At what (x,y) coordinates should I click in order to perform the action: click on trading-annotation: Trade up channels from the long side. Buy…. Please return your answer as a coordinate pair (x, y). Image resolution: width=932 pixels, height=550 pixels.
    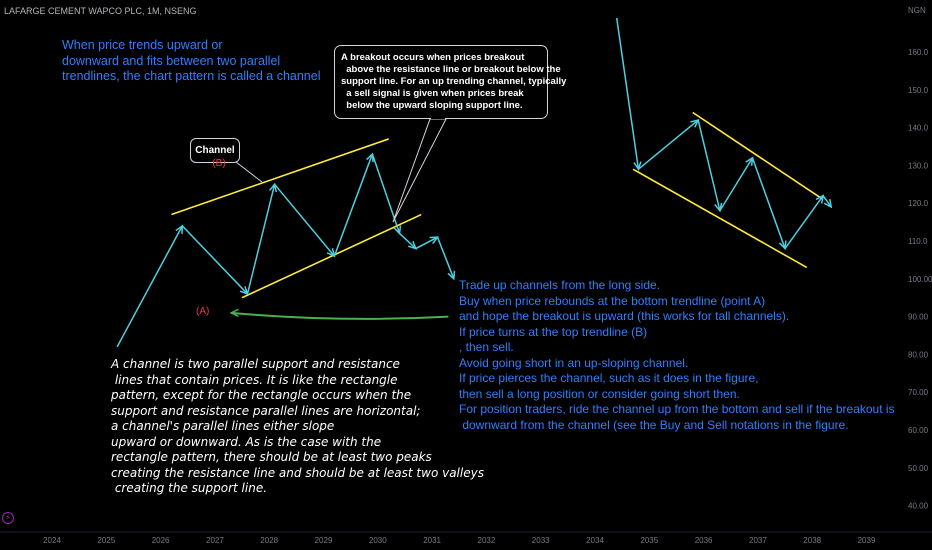
    Looking at the image, I should click on (677, 355).